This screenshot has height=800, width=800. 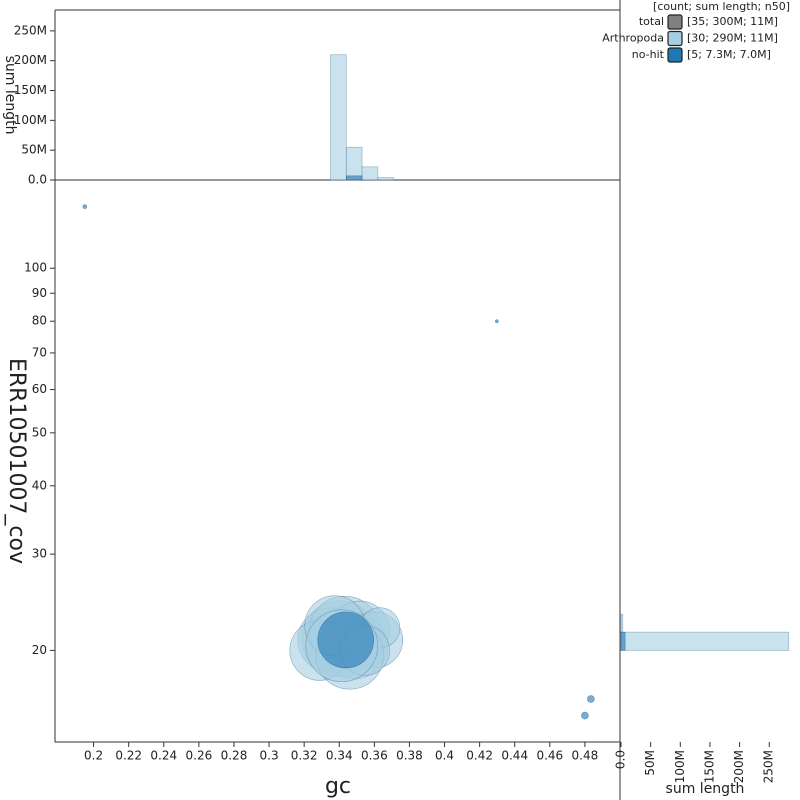 I want to click on x-tick-label: 250M, so click(x=769, y=766).